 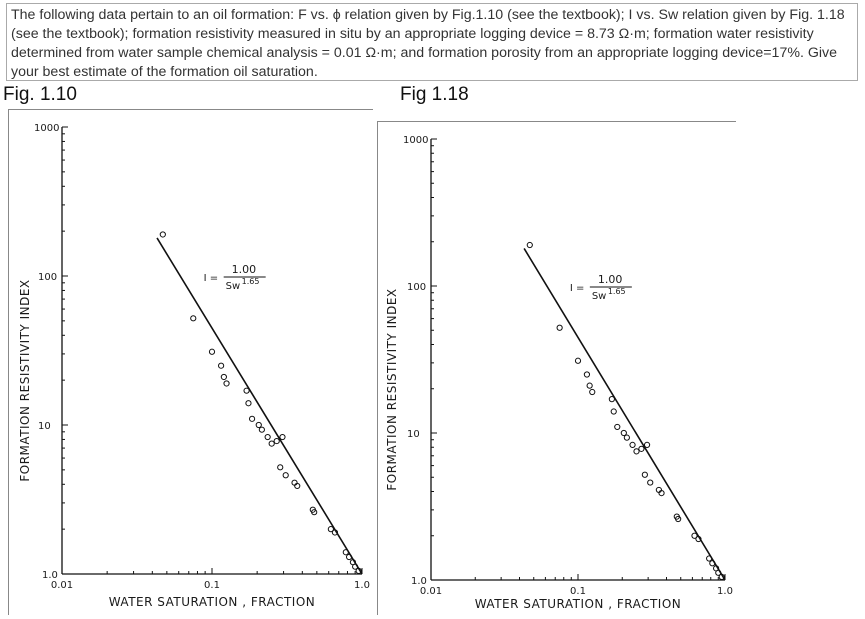 I want to click on figure-1-title: Fig. 1.10, so click(x=40, y=94).